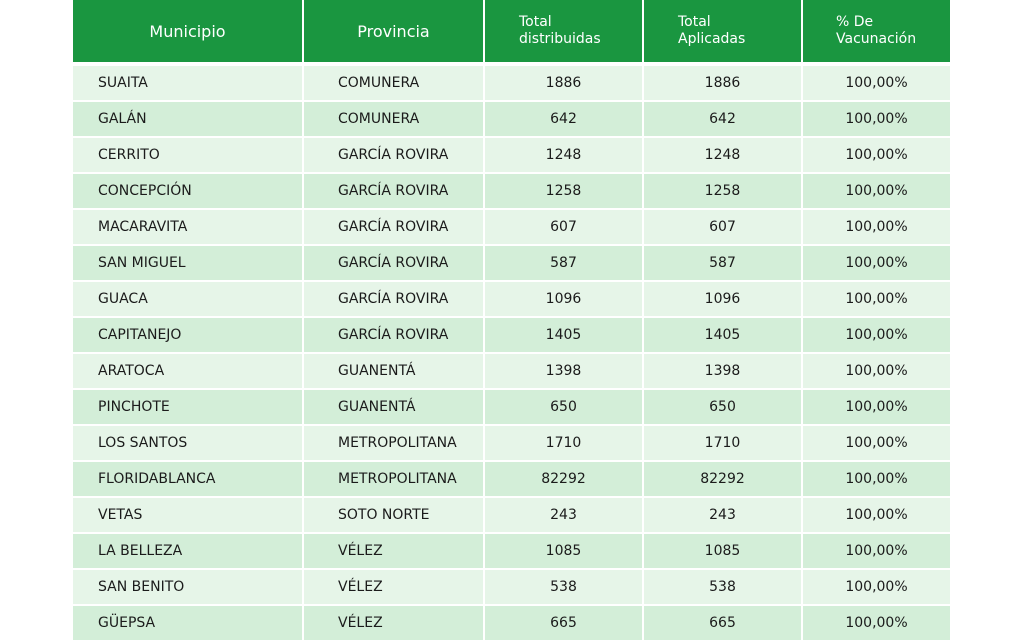  What do you see at coordinates (723, 191) in the screenshot?
I see `cell-total-aplicadas: 1258` at bounding box center [723, 191].